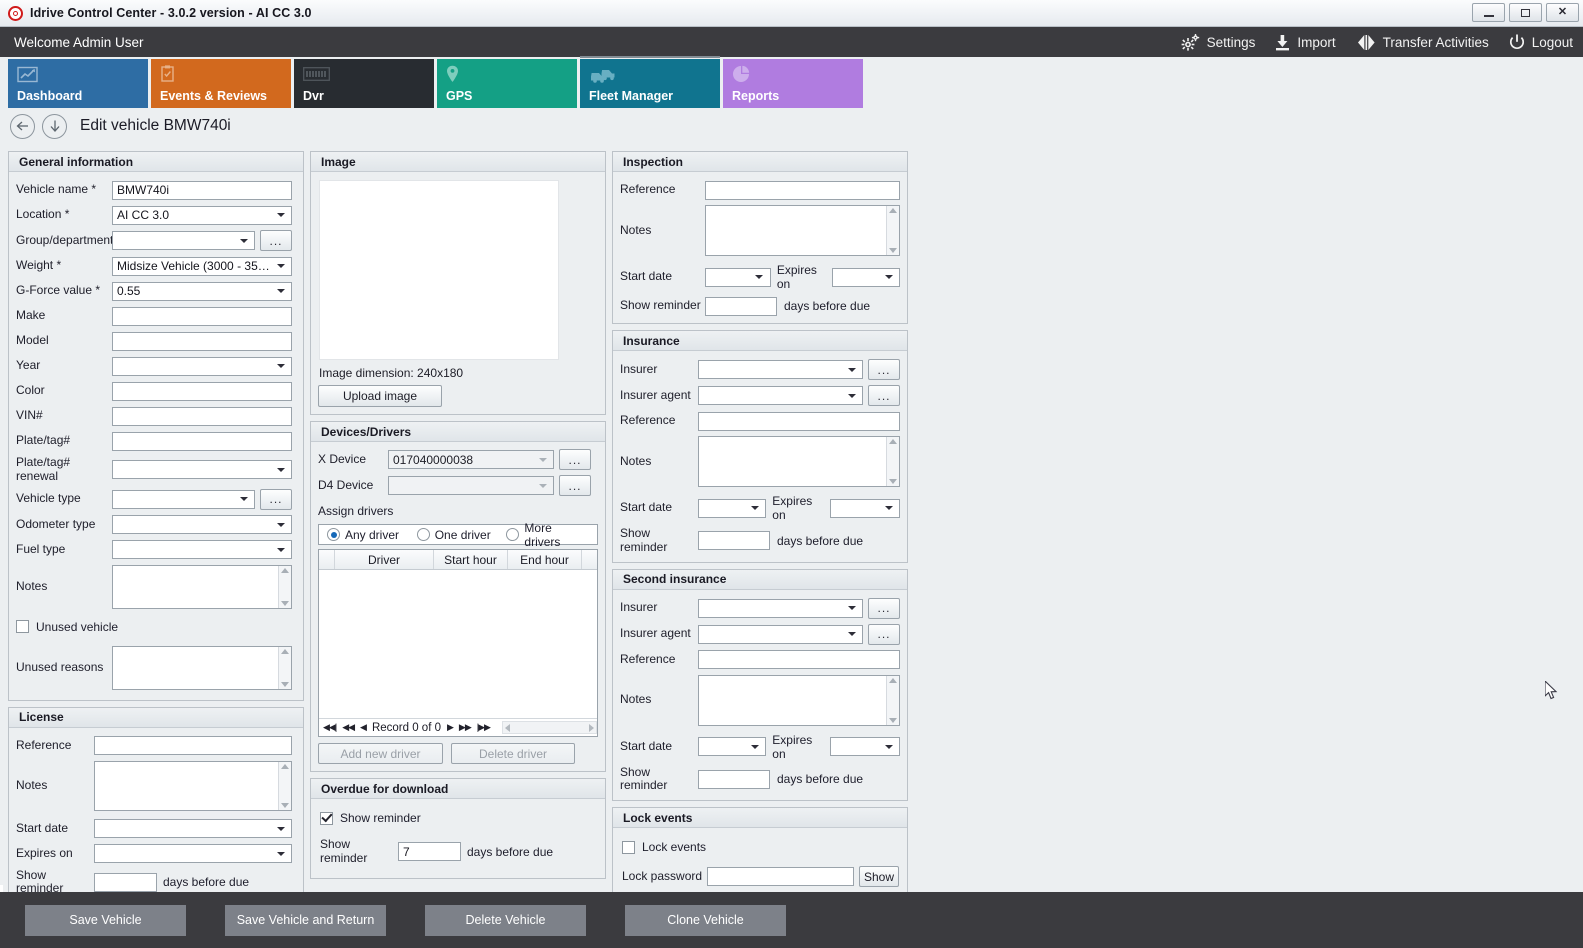 The height and width of the screenshot is (948, 1583). Describe the element at coordinates (429, 852) in the screenshot. I see `overdue-reminder-input` at that location.